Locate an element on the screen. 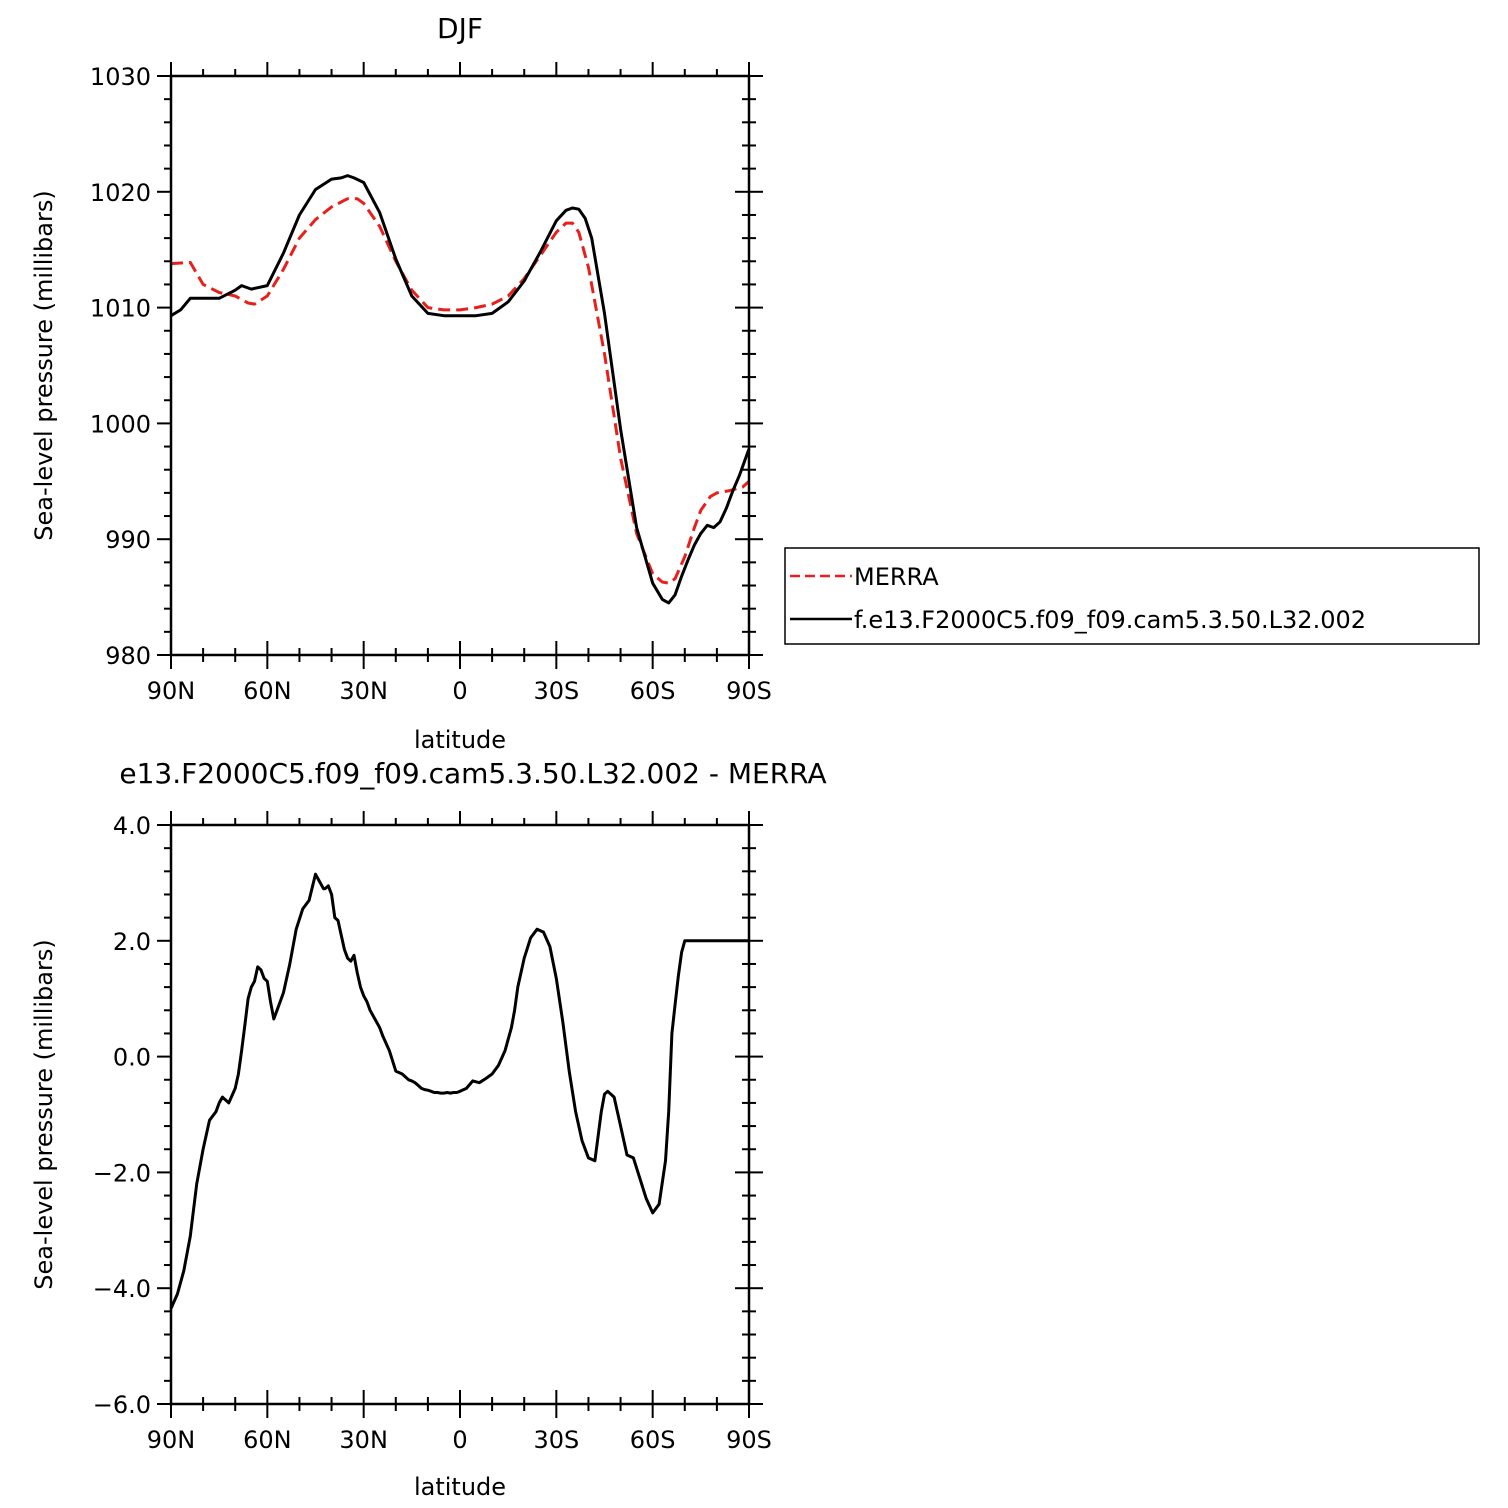 The width and height of the screenshot is (1508, 1508). bottom-x-axis-title: latitude is located at coordinates (460, 1487).